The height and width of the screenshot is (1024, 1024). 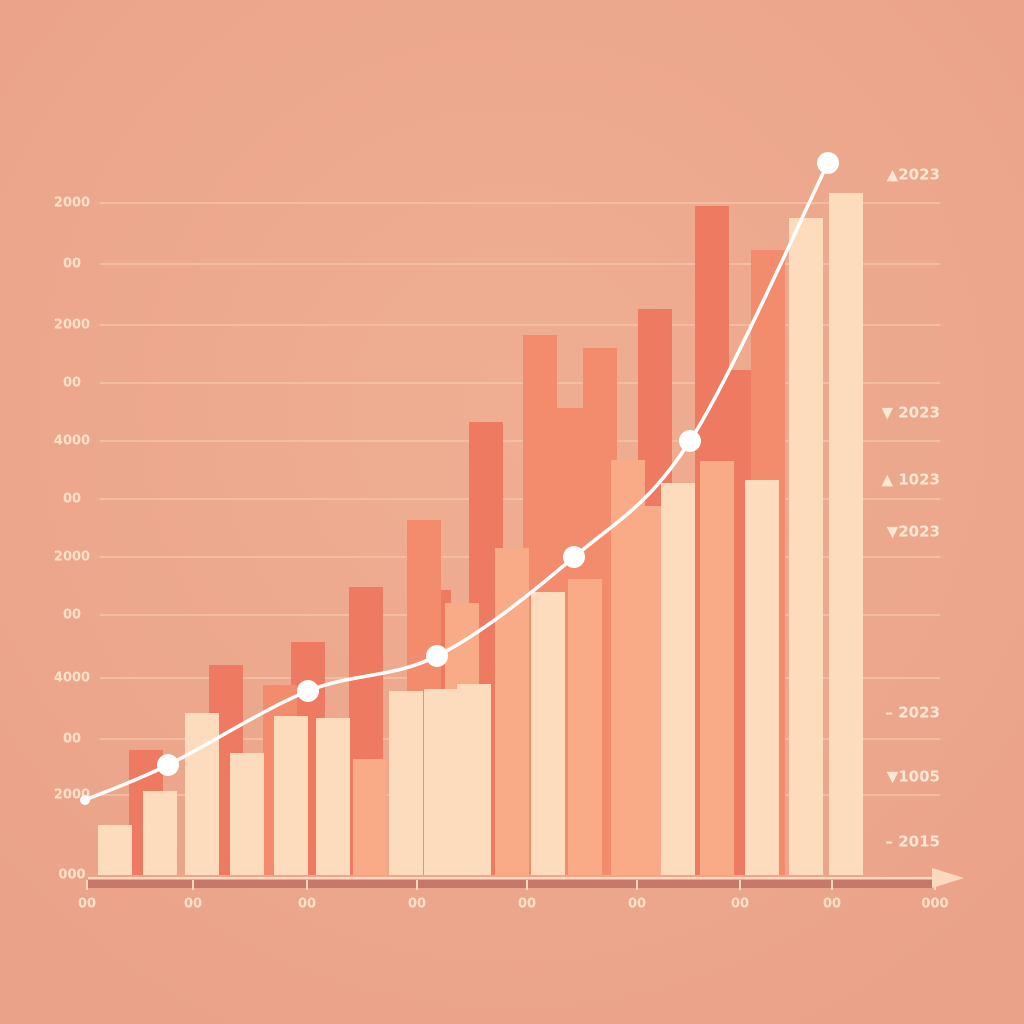 I want to click on annotation: – 2023, so click(x=913, y=713).